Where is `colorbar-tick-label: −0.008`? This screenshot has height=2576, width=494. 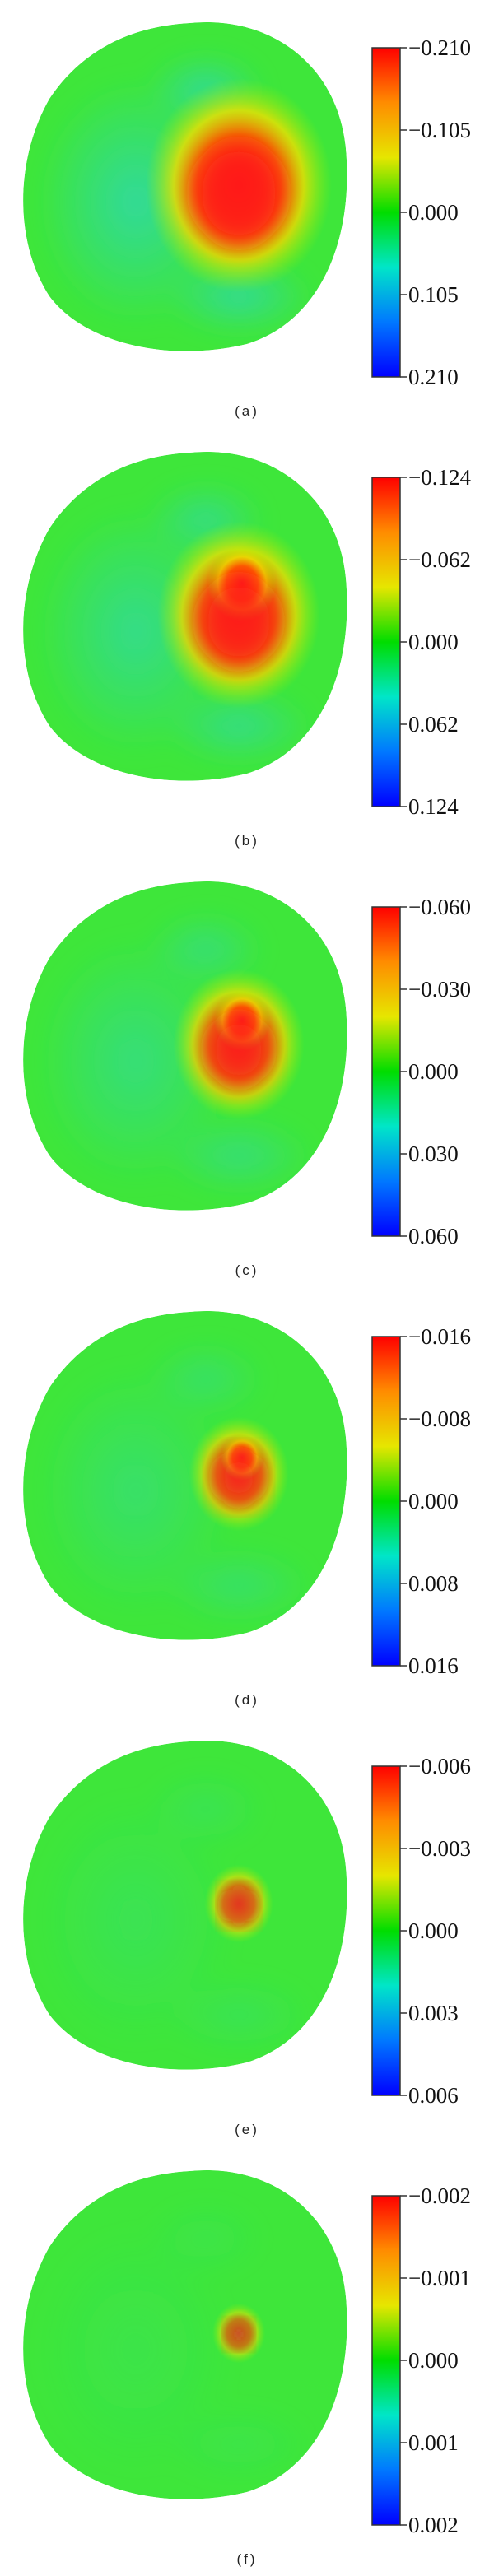
colorbar-tick-label: −0.008 is located at coordinates (439, 1419).